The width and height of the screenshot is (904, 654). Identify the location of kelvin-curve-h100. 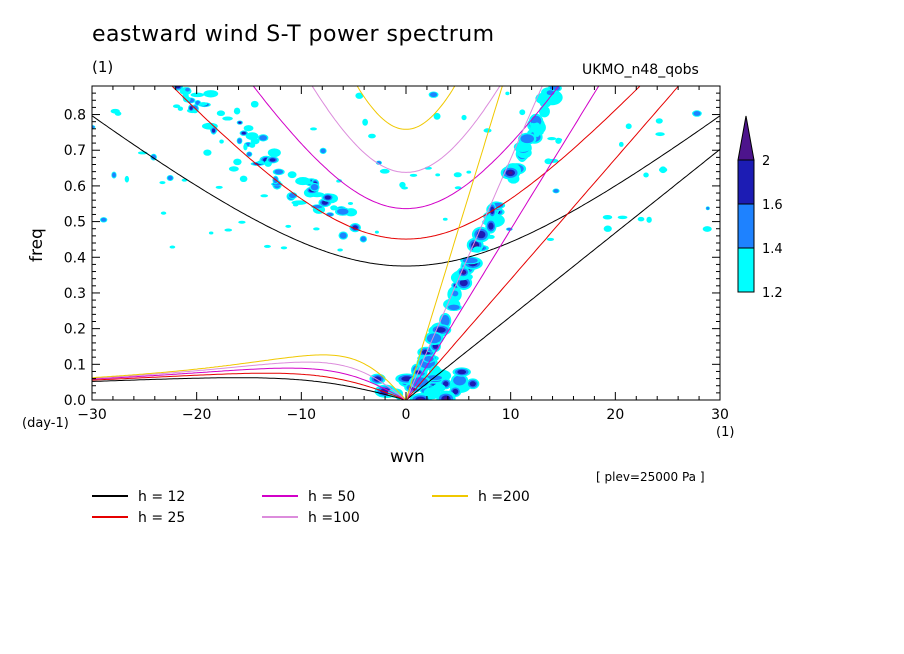
(474, 243).